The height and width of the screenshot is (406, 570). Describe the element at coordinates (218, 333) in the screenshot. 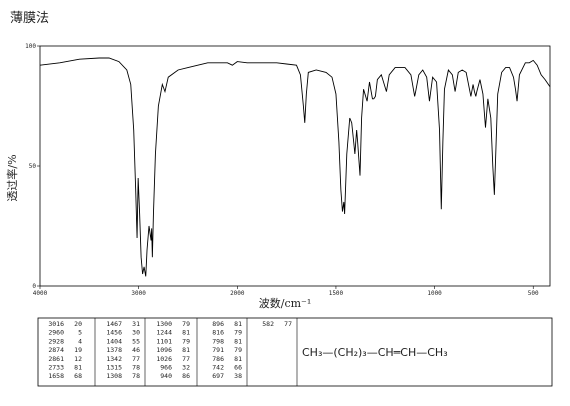

I see `peak-wavenumber: 816` at that location.